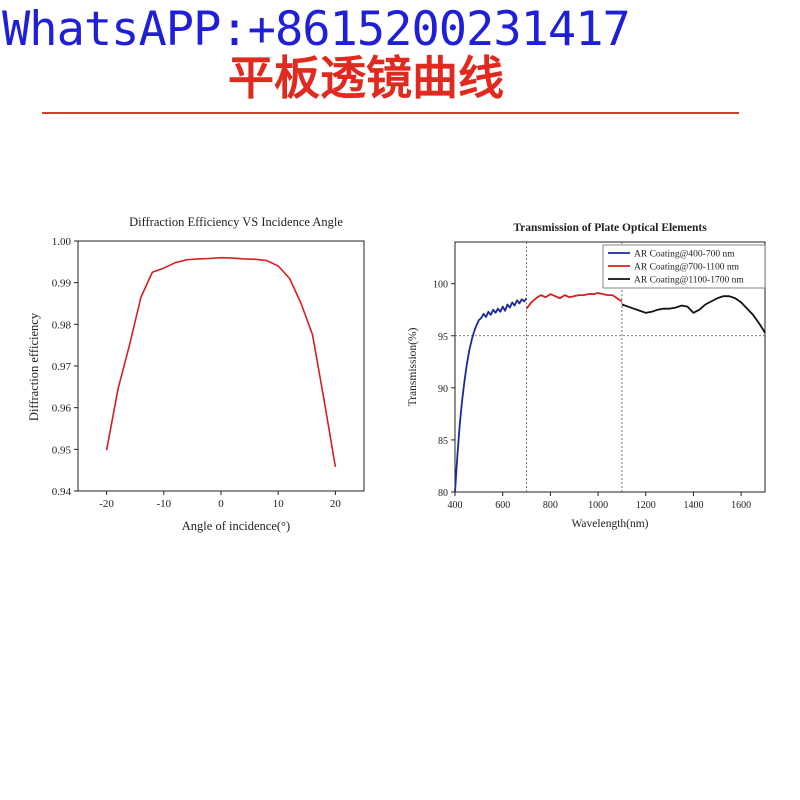 Image resolution: width=800 pixels, height=800 pixels. Describe the element at coordinates (279, 504) in the screenshot. I see `x-tick-label: 10` at that location.